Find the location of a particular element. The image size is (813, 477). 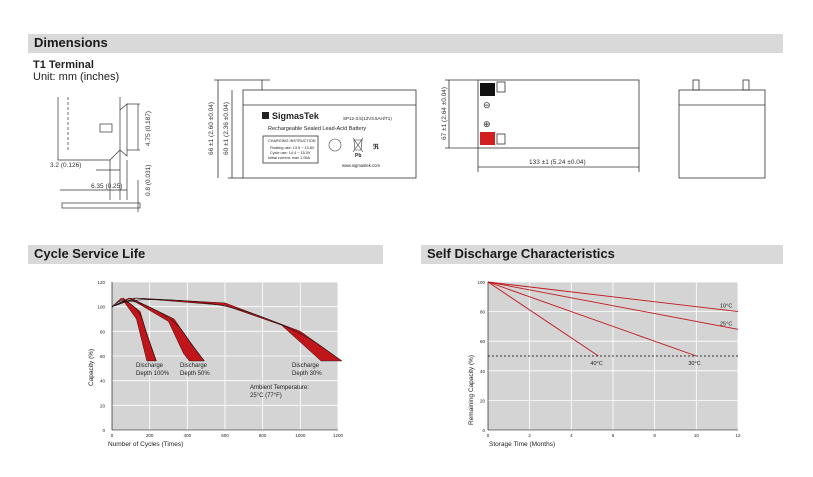

dim-height-label: 4.75 (0.187) is located at coordinates (148, 128).